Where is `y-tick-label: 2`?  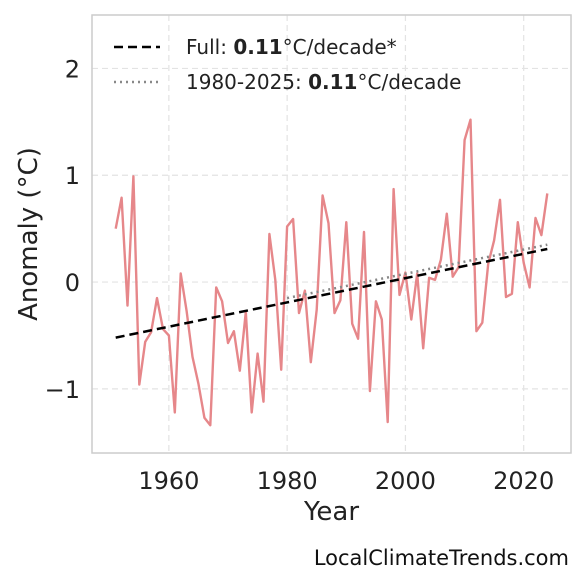
y-tick-label: 2 is located at coordinates (72, 69).